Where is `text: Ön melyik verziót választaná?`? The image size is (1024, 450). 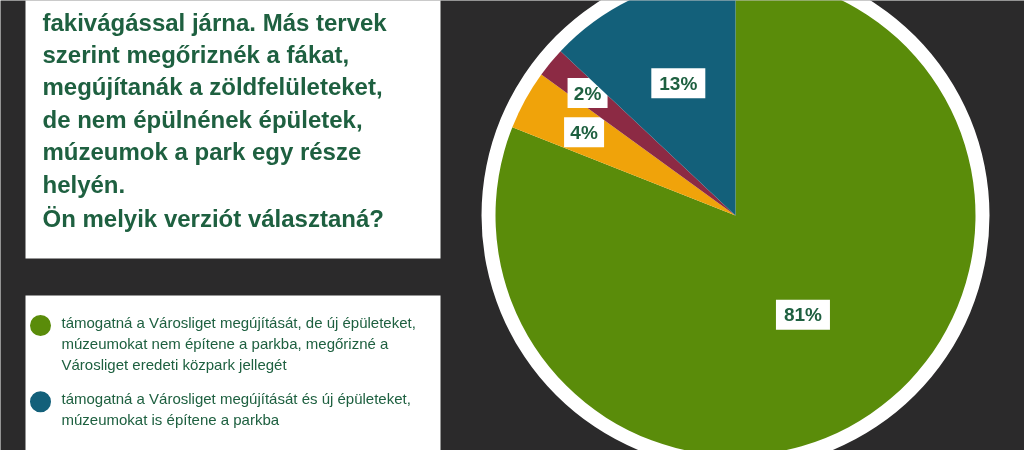
text: Ön melyik verziót választaná? is located at coordinates (213, 219).